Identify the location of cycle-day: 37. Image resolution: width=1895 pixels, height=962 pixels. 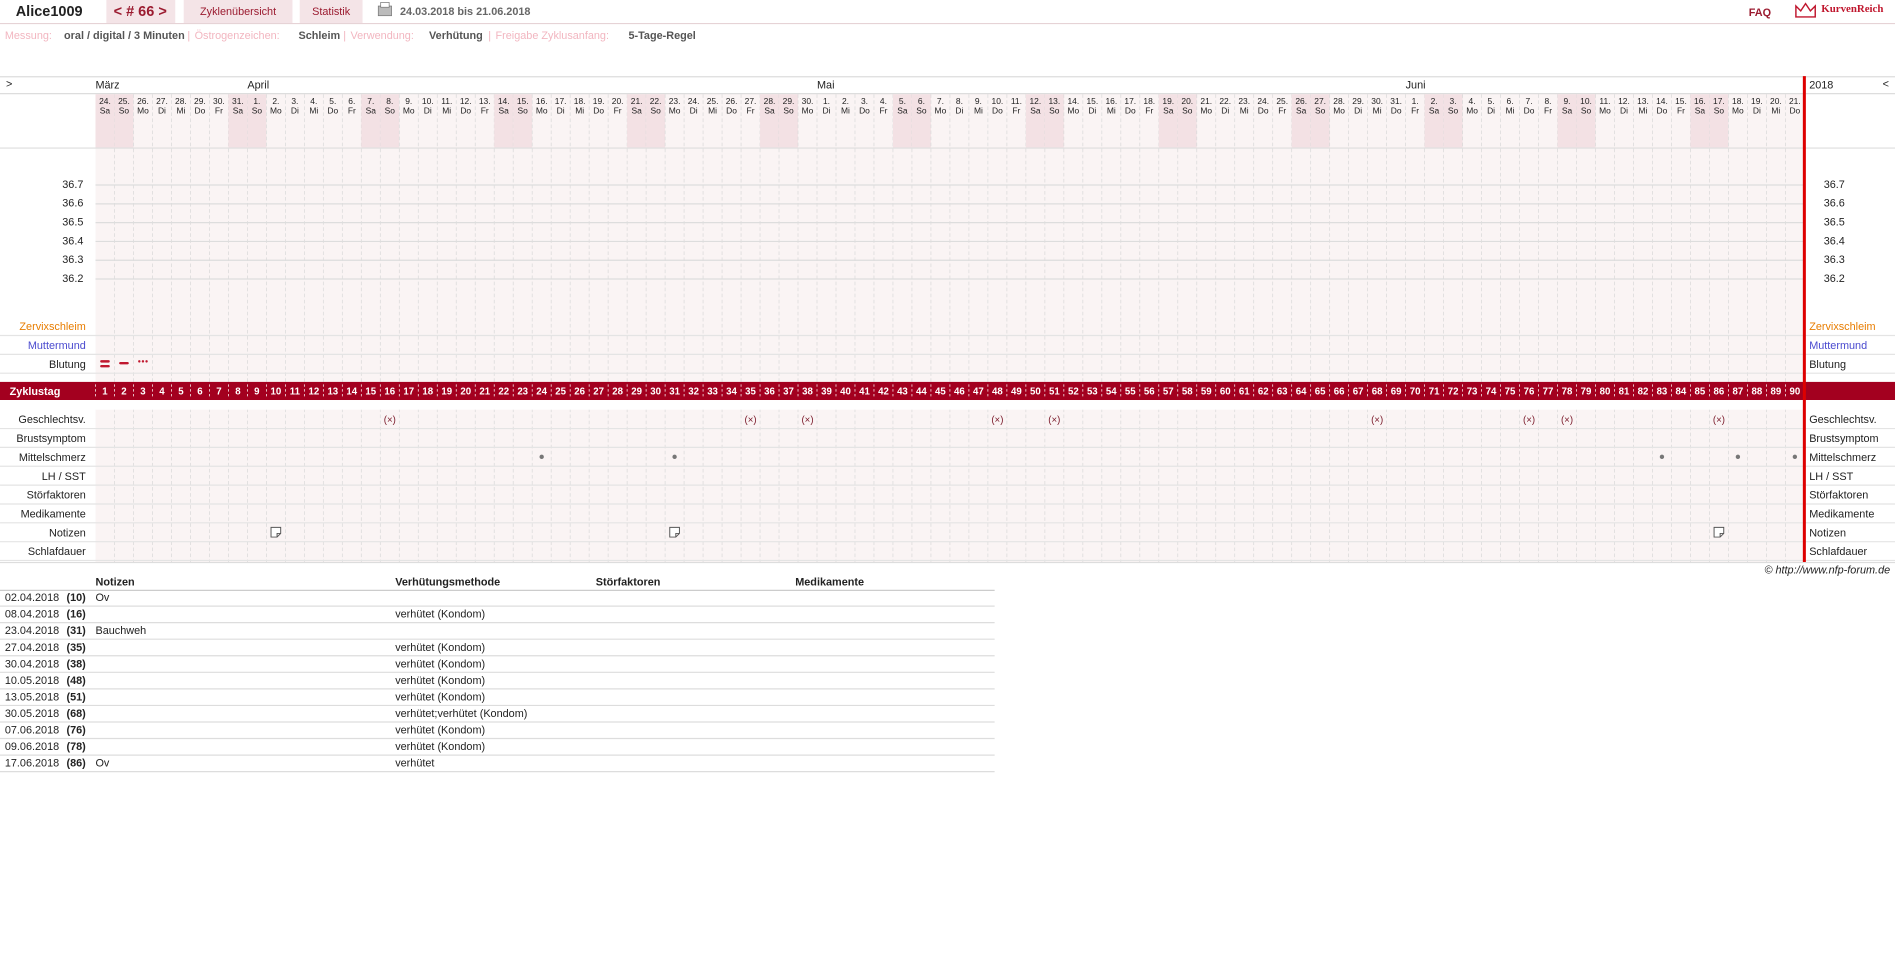
(788, 392).